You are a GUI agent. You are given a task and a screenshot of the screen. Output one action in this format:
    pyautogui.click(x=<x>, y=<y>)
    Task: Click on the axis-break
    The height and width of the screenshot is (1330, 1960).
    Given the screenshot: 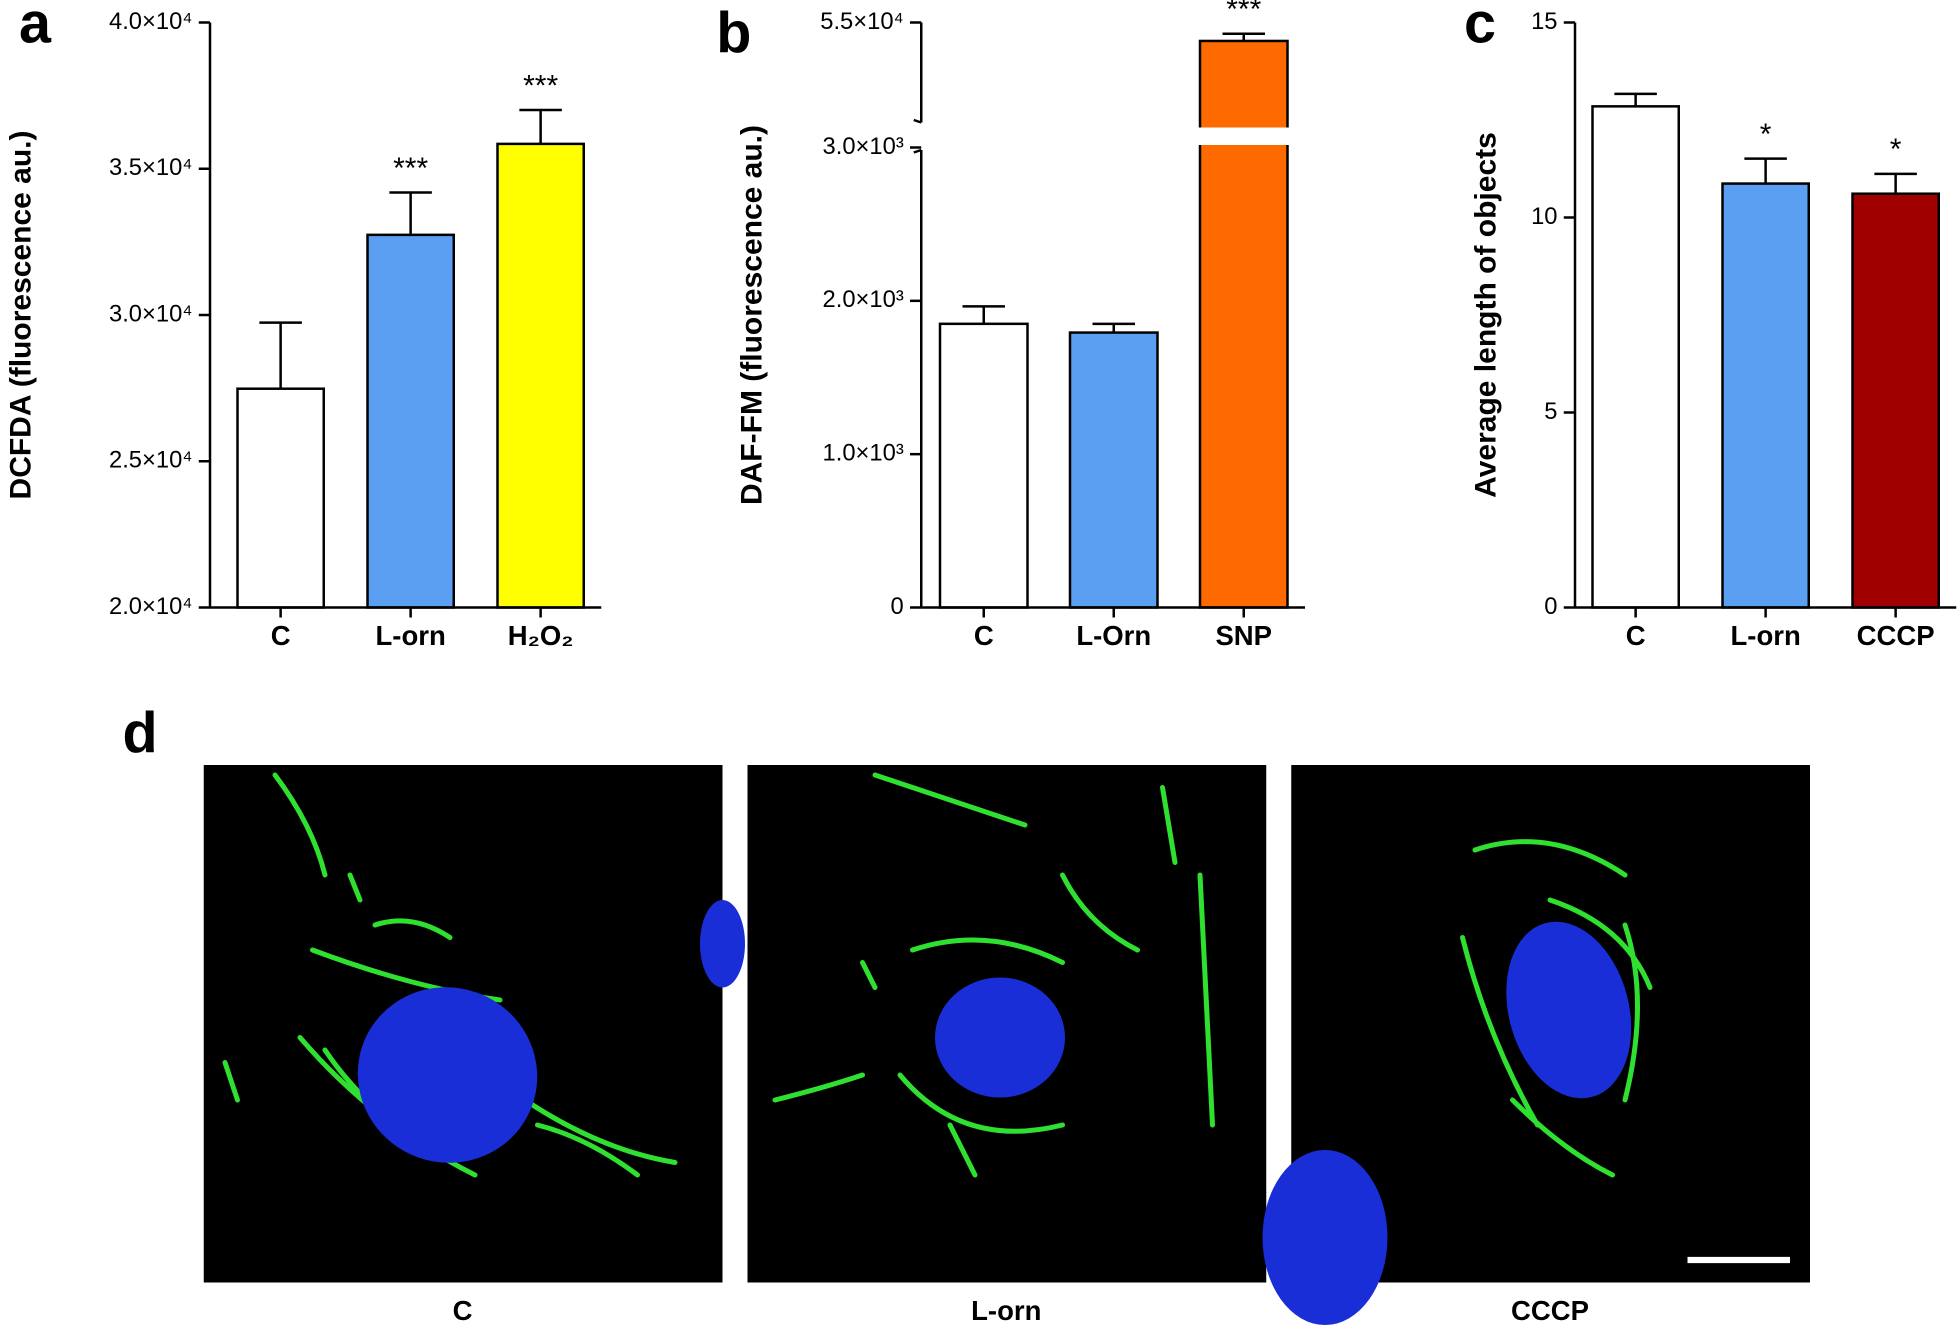 What is the action you would take?
    pyautogui.click(x=917, y=136)
    